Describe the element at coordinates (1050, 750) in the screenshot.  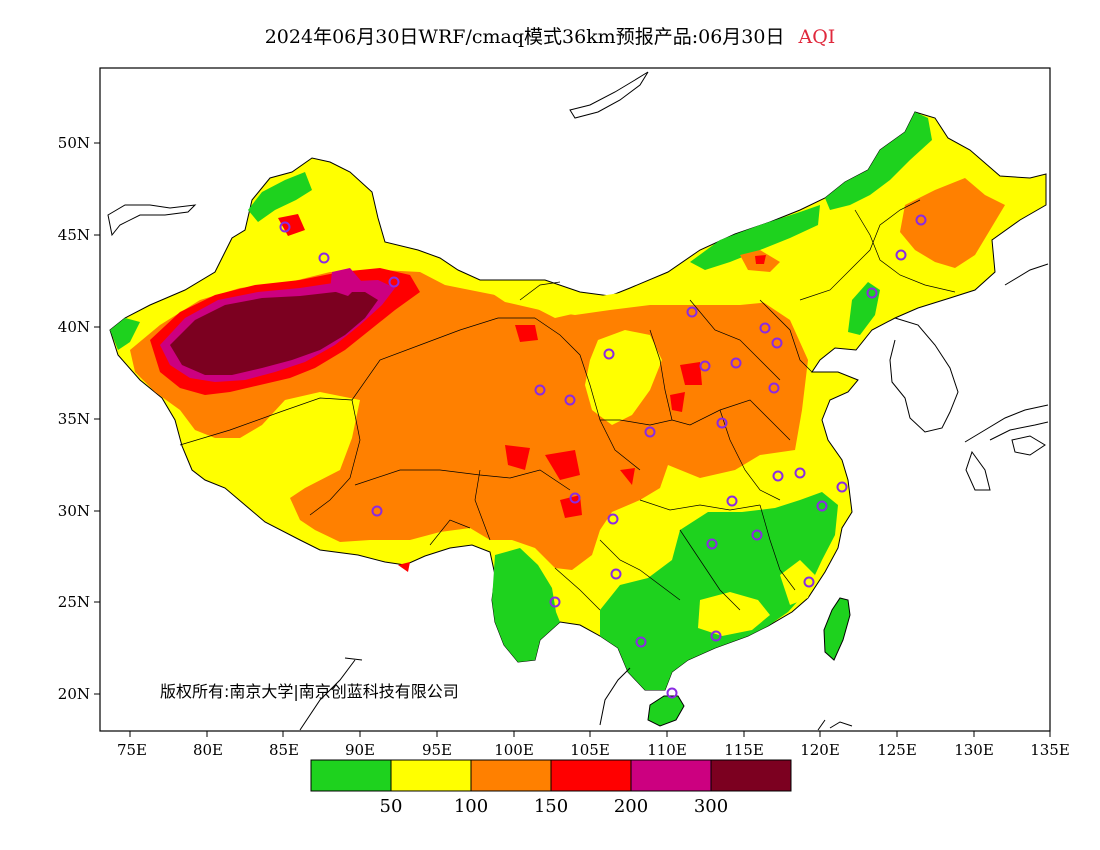
I see `lon-label: 135E` at that location.